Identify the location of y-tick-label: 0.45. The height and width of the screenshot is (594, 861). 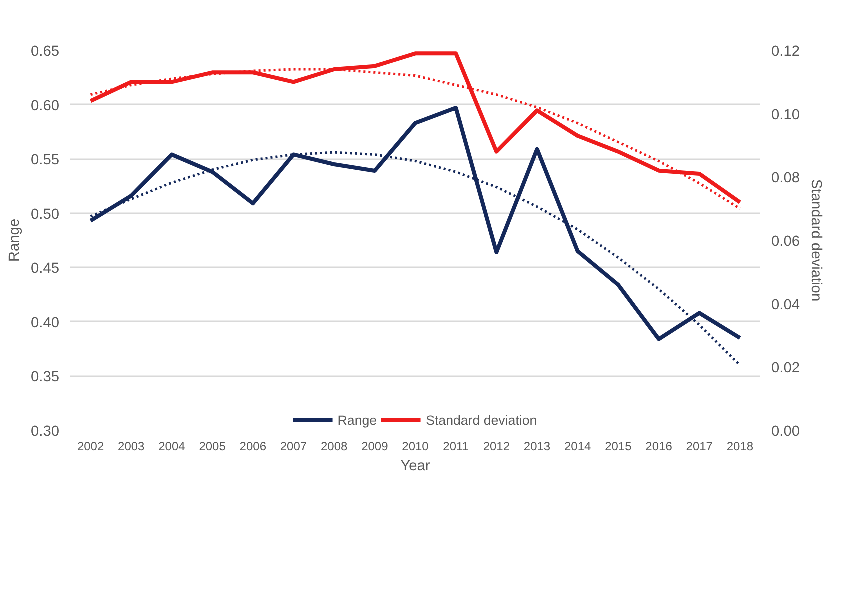
(45, 269).